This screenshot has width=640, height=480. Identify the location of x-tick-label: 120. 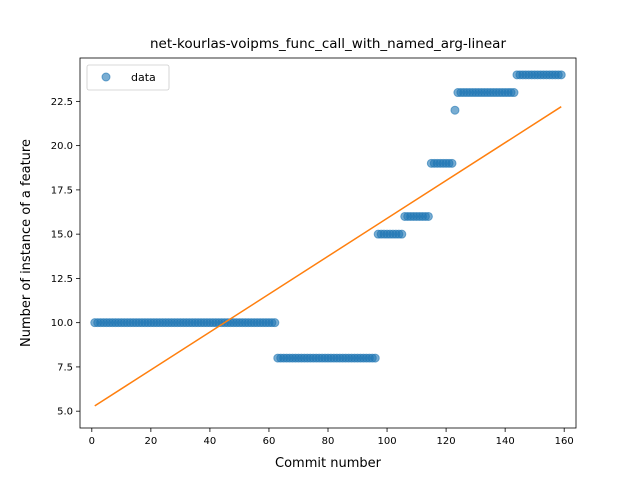
(446, 441).